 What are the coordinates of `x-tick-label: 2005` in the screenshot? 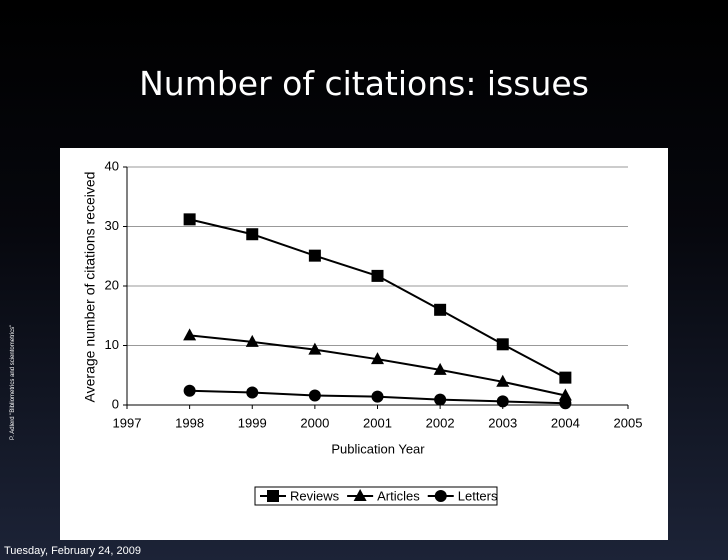 It's located at (628, 422).